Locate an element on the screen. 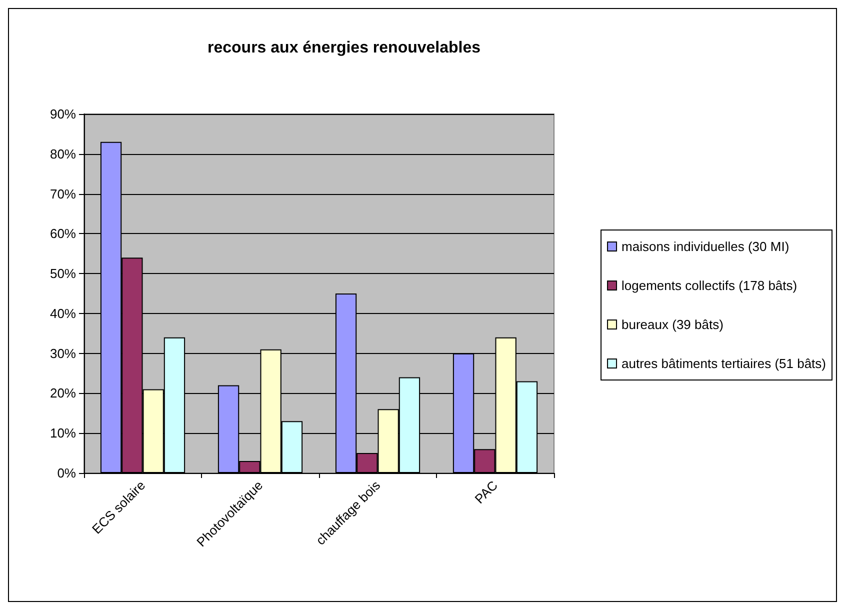 The image size is (845, 610). legend-label: bureaux (39 bâts) is located at coordinates (673, 324).